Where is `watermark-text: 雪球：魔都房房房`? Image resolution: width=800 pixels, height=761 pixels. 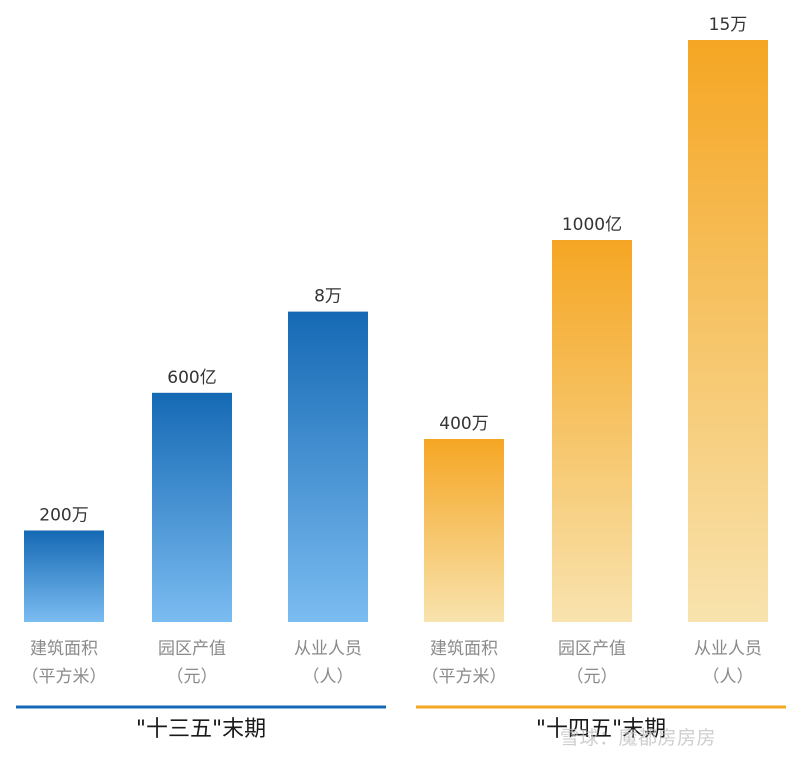 watermark-text: 雪球：魔都房房房 is located at coordinates (638, 738).